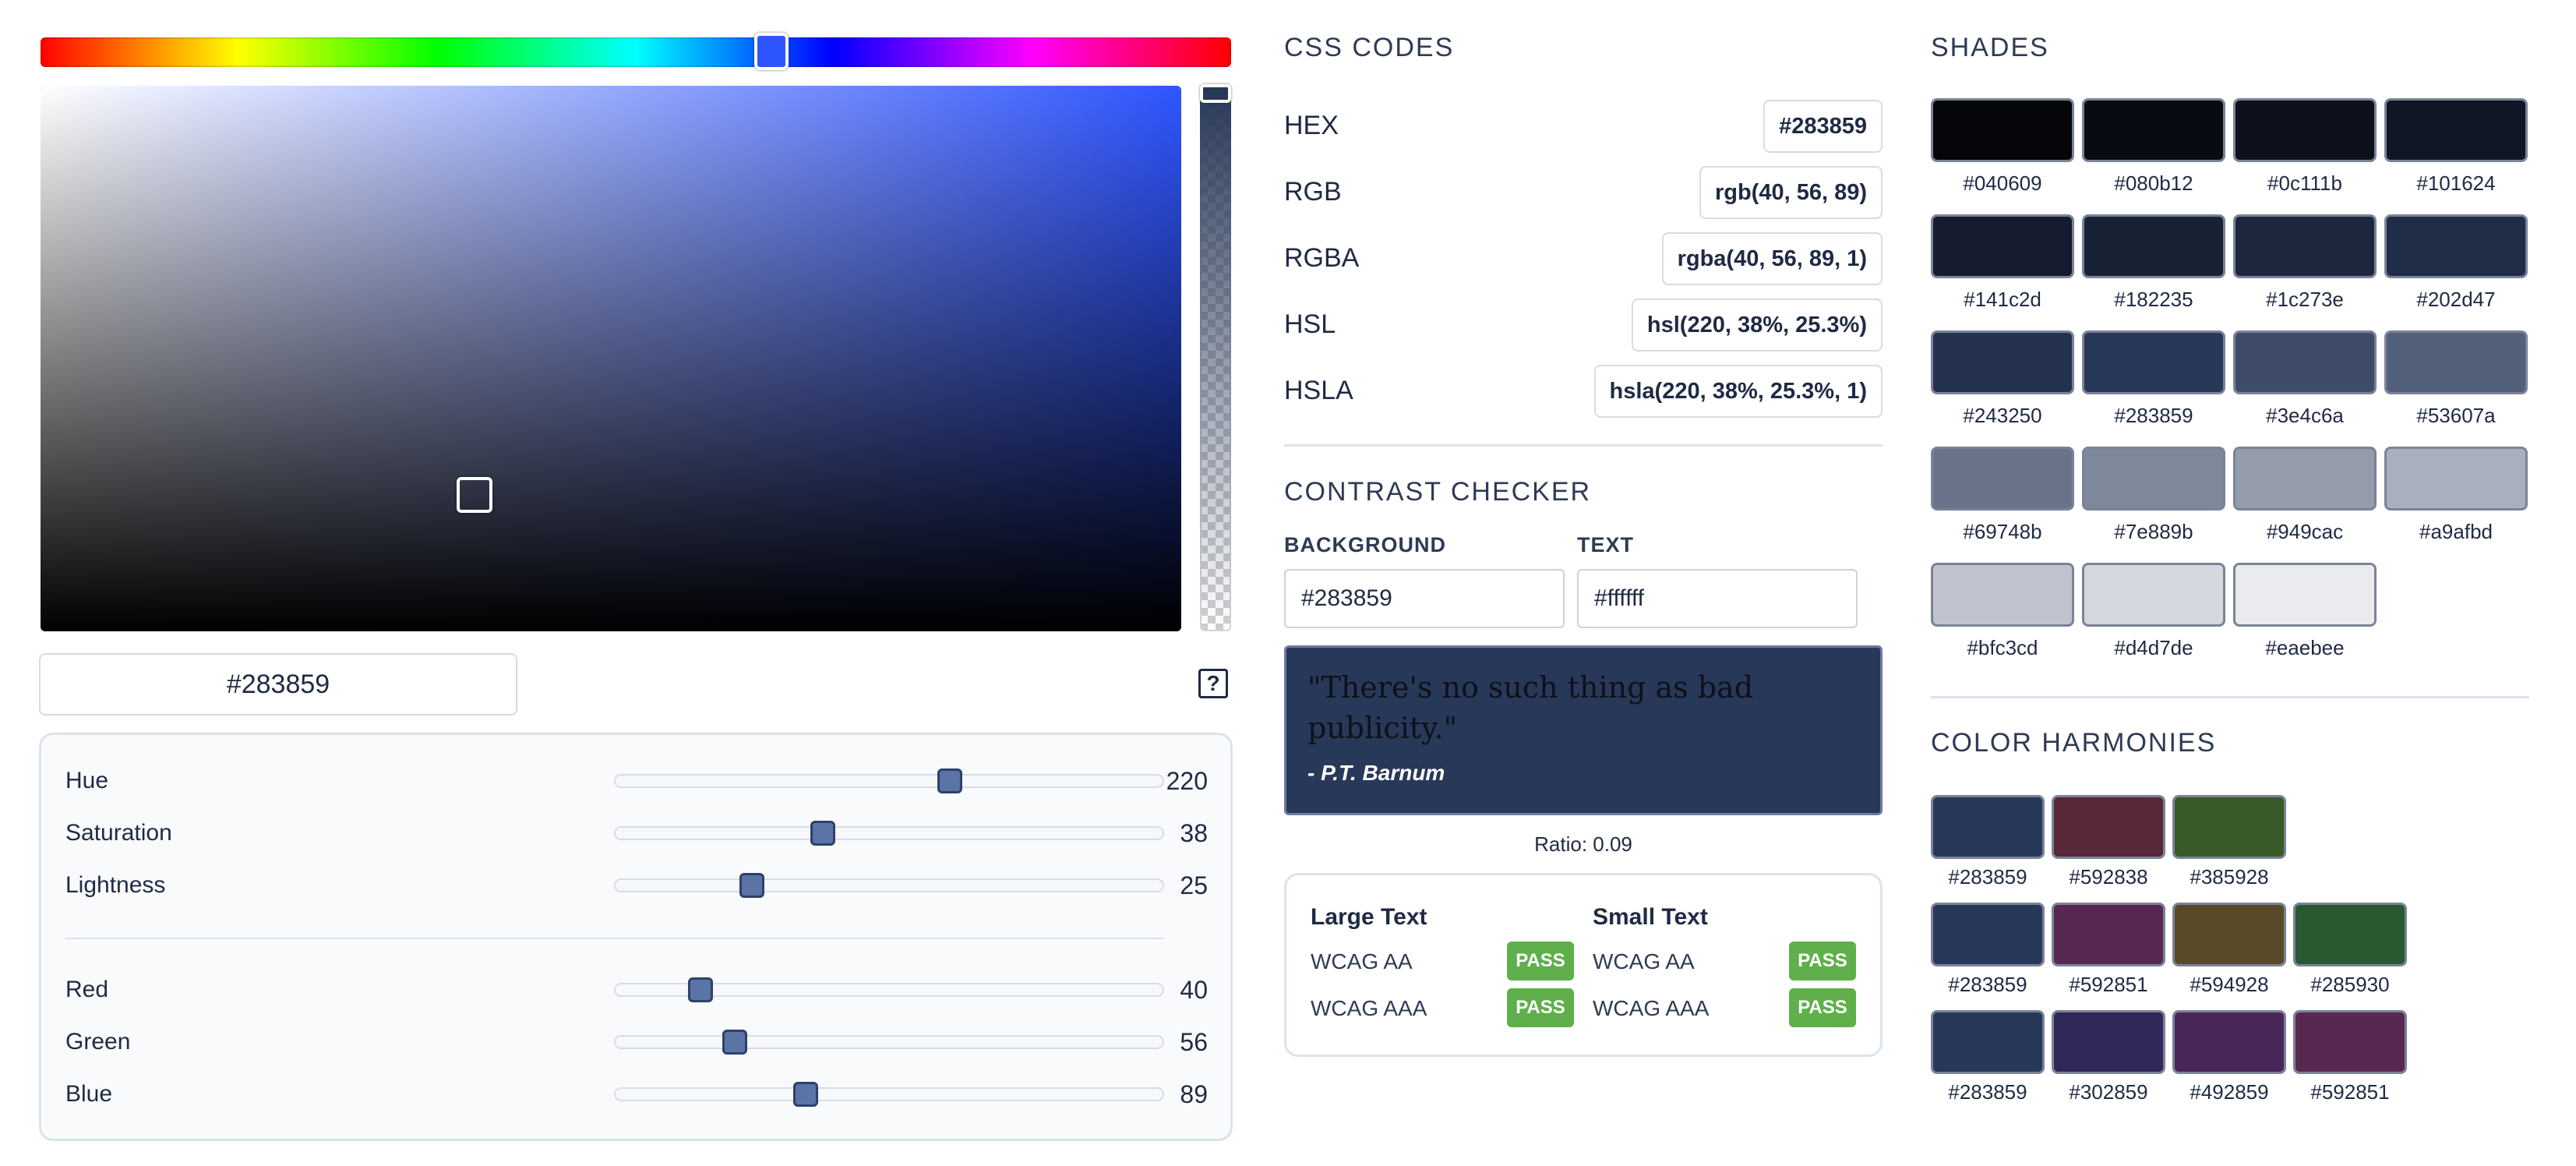  I want to click on blue-slider-track, so click(889, 1094).